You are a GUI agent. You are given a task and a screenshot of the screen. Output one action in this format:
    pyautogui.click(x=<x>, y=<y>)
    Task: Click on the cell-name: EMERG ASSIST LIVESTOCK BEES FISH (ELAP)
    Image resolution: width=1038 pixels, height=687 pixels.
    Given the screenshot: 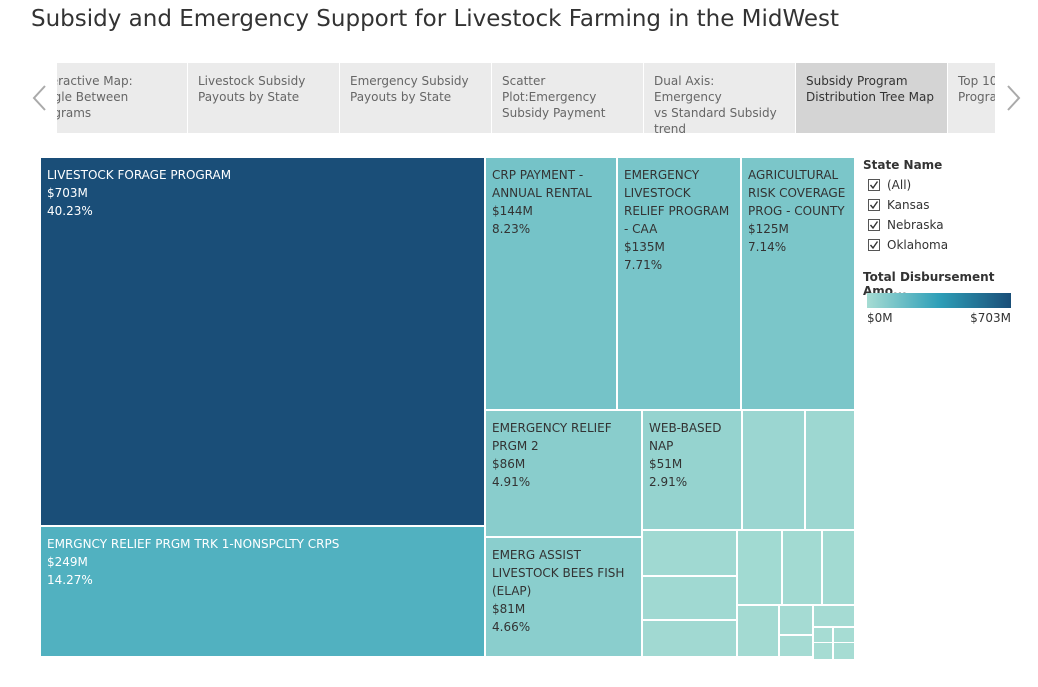 What is the action you would take?
    pyautogui.click(x=558, y=573)
    